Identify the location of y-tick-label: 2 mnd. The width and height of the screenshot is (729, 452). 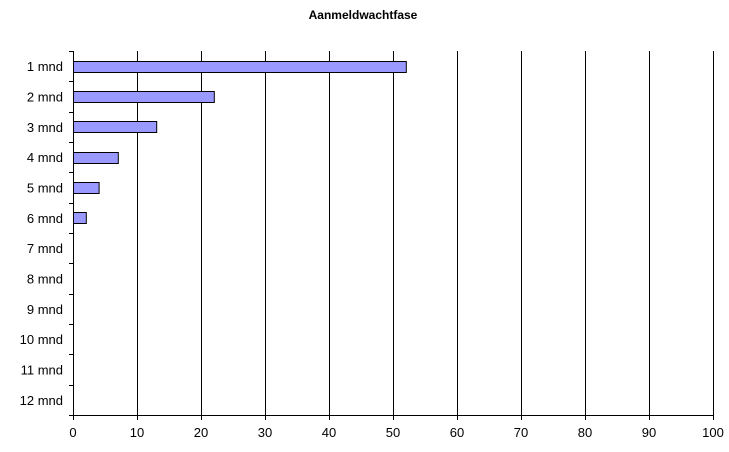
(45, 97).